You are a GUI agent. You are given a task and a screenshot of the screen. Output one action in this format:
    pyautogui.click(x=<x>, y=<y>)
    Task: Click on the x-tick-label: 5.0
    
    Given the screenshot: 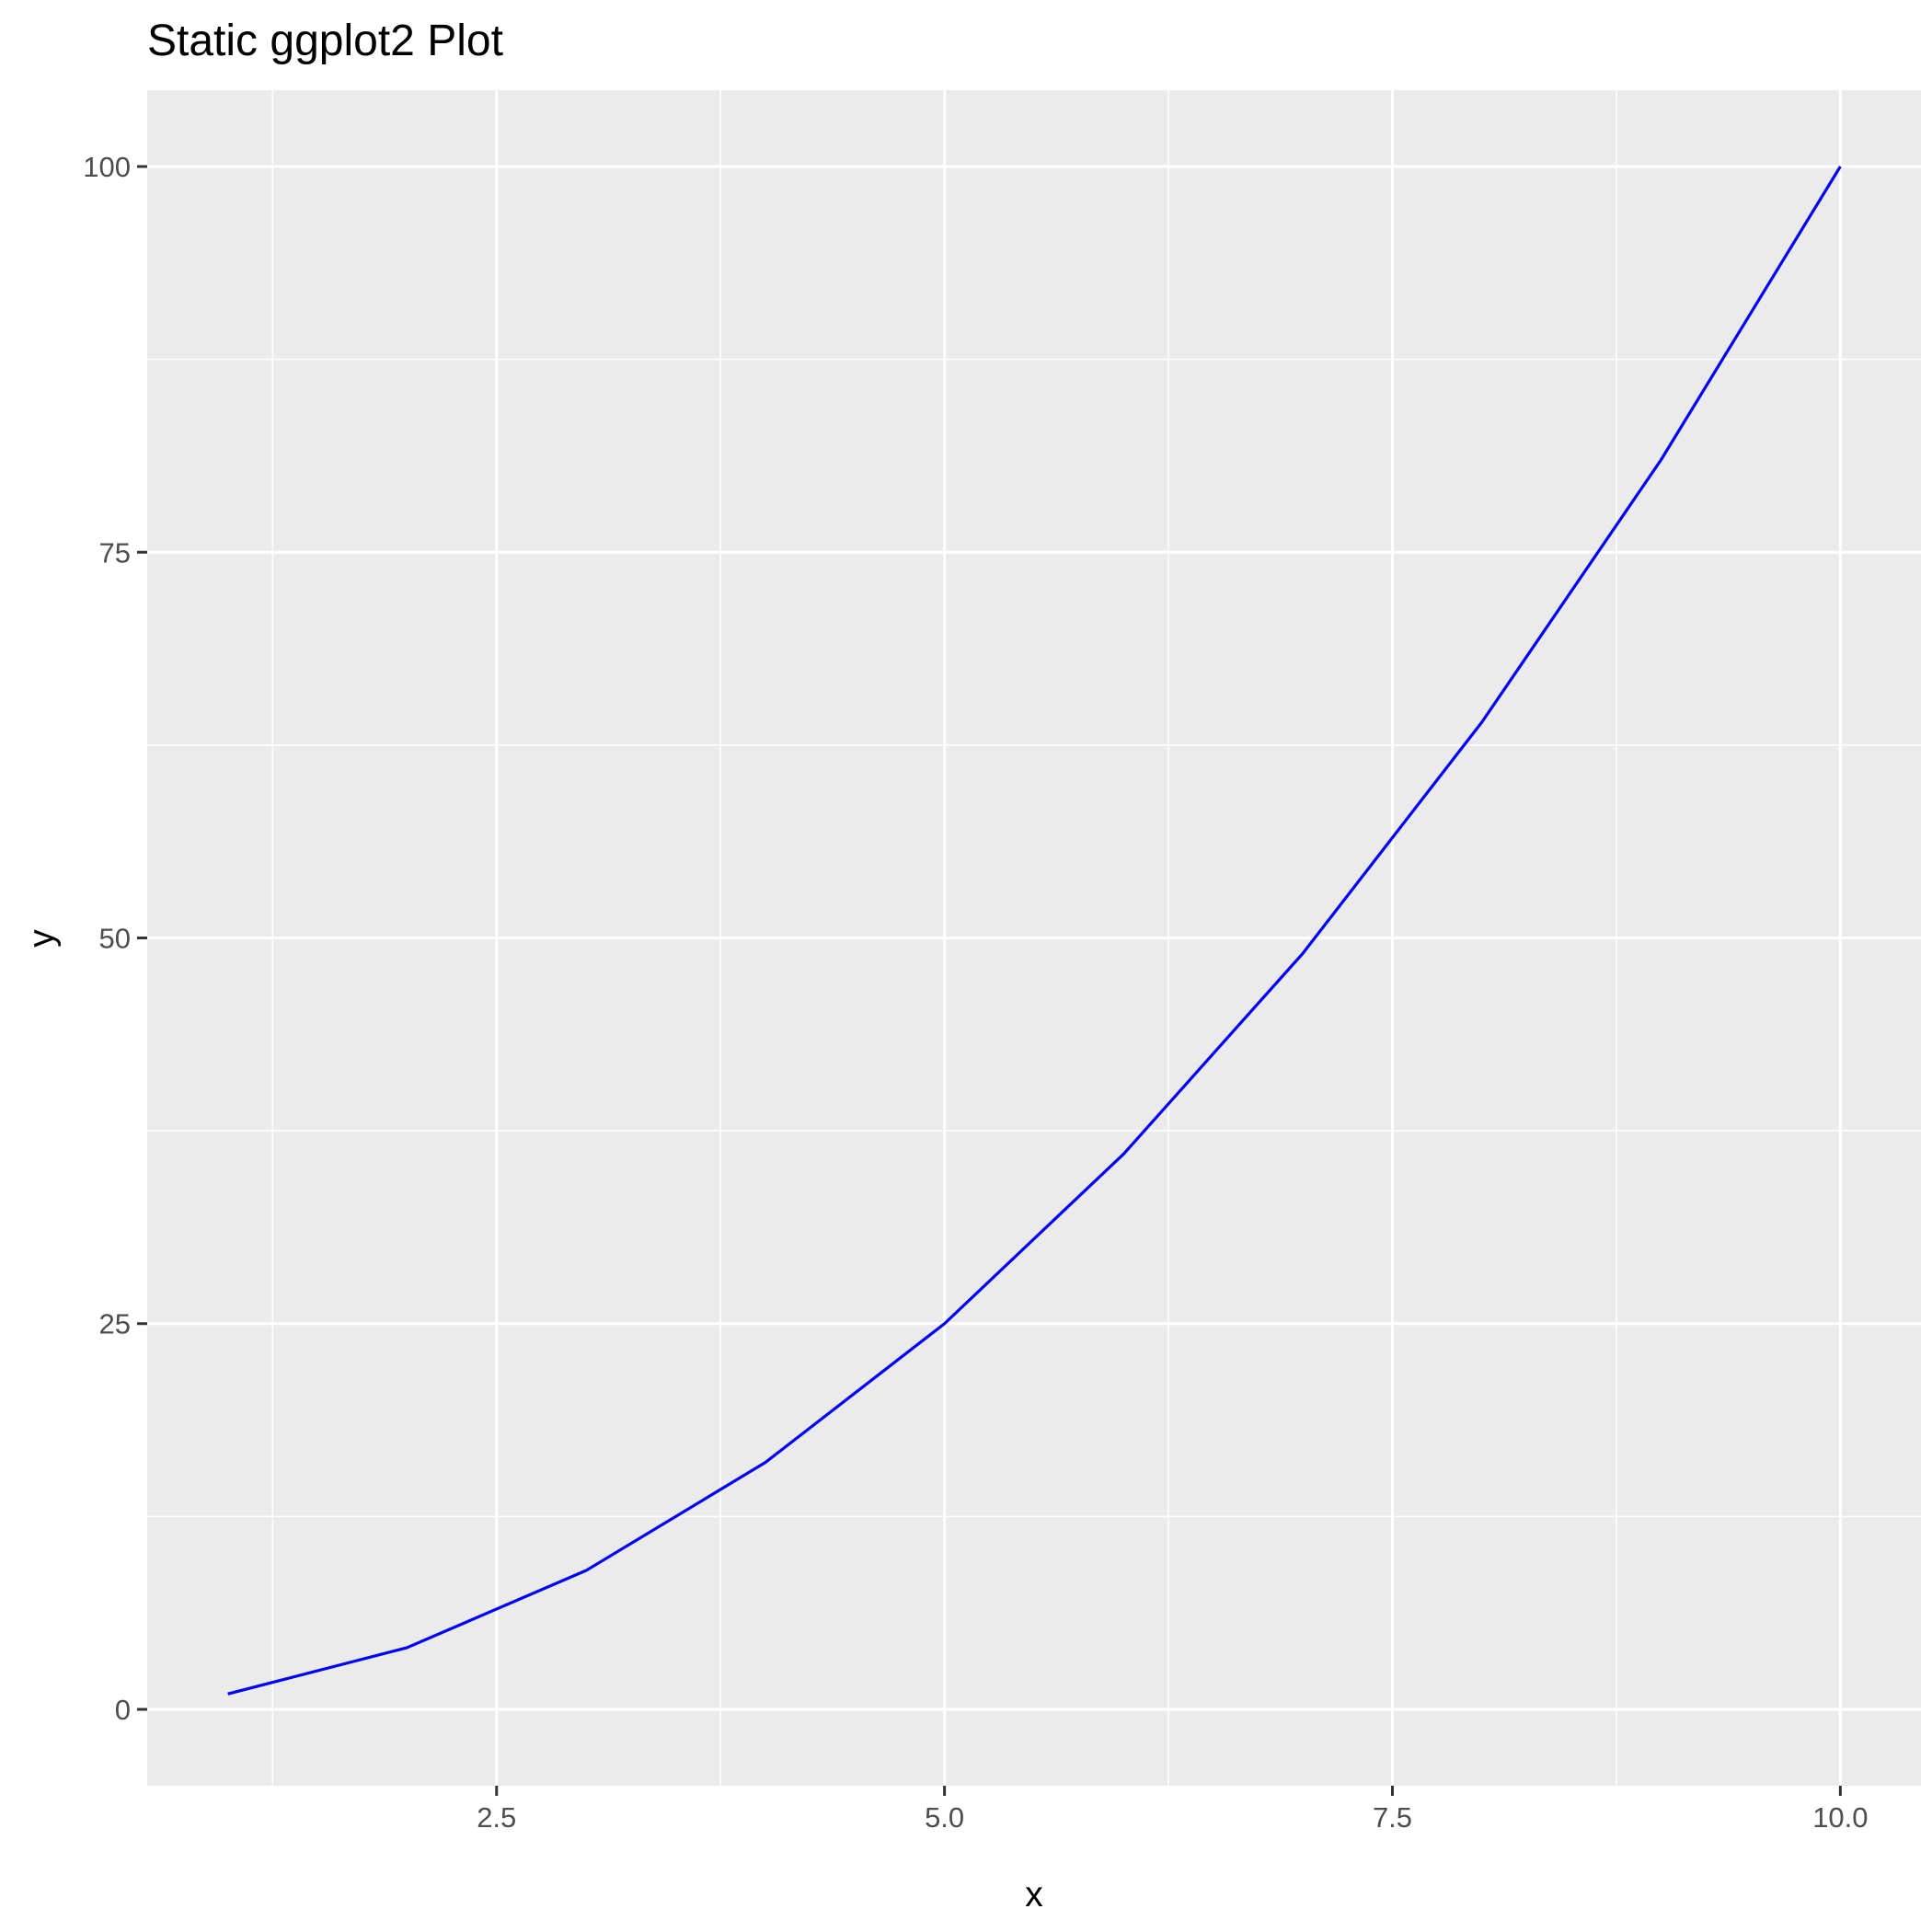 What is the action you would take?
    pyautogui.click(x=945, y=1817)
    